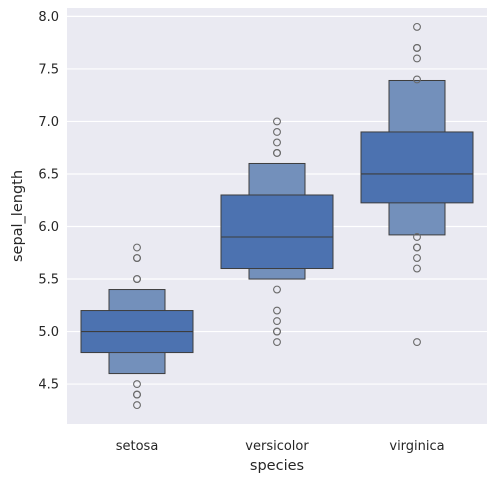  I want to click on y-tick-label: 6.0, so click(48, 227).